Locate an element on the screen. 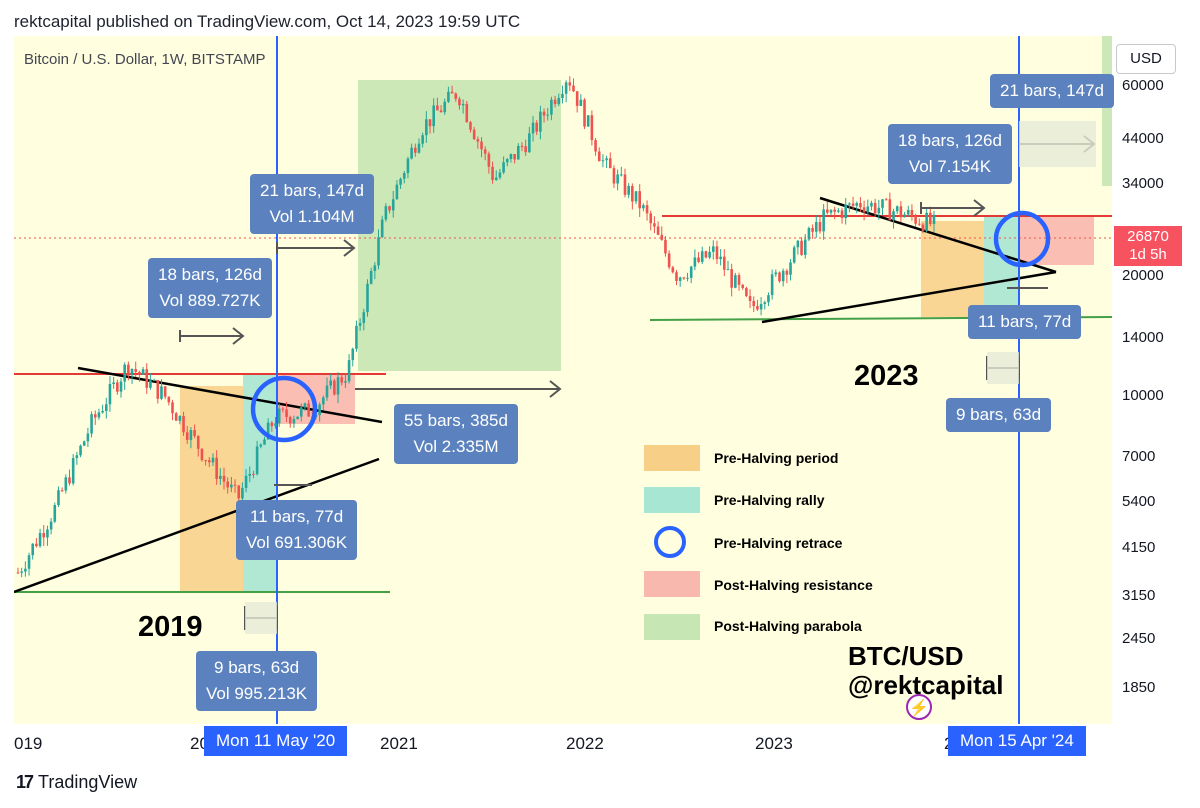 The image size is (1200, 808). measure-box-11bars-2020: 11 bars, 77d Vol 691.306K is located at coordinates (297, 530).